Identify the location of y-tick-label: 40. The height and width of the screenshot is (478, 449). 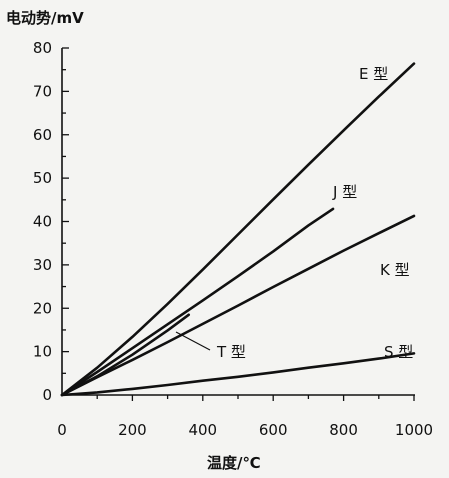
(42, 222).